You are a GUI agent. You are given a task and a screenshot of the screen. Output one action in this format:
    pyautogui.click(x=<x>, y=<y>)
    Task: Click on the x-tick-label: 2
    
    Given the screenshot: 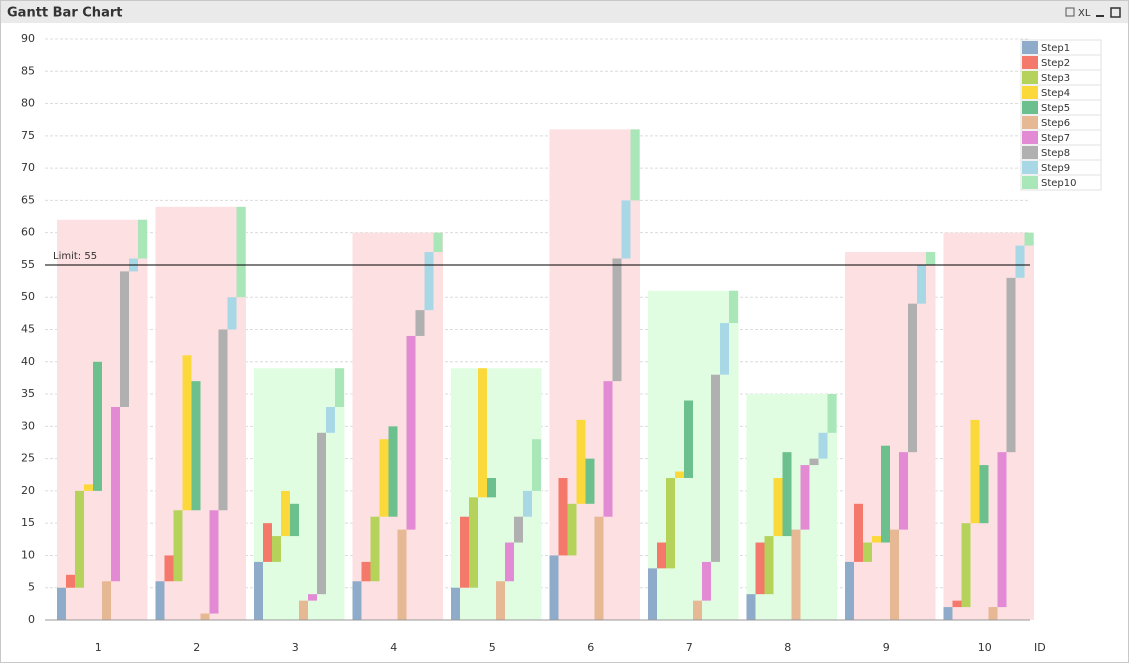 What is the action you would take?
    pyautogui.click(x=196, y=647)
    